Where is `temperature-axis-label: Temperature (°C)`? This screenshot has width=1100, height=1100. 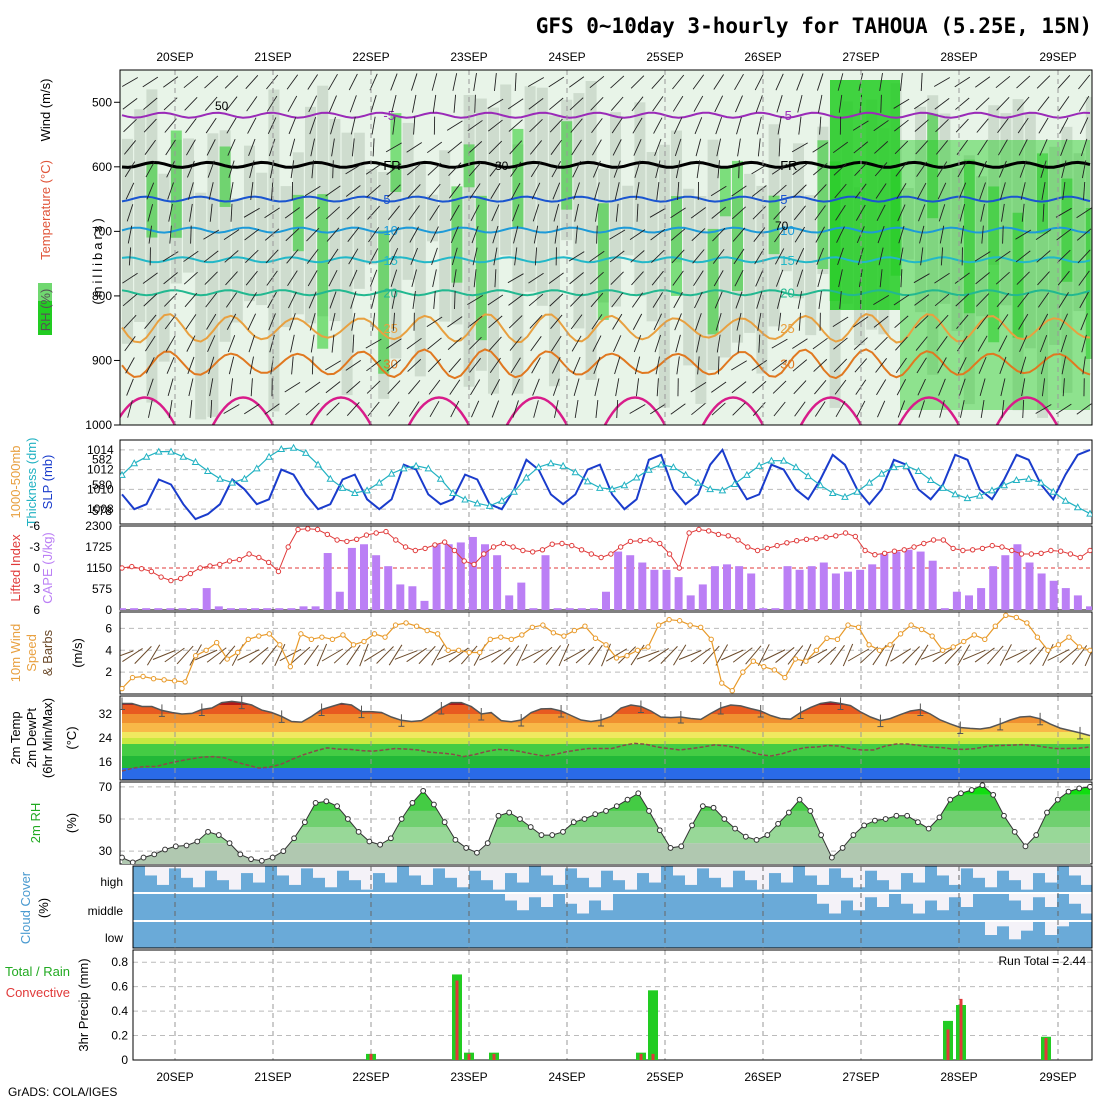 temperature-axis-label: Temperature (°C) is located at coordinates (45, 210).